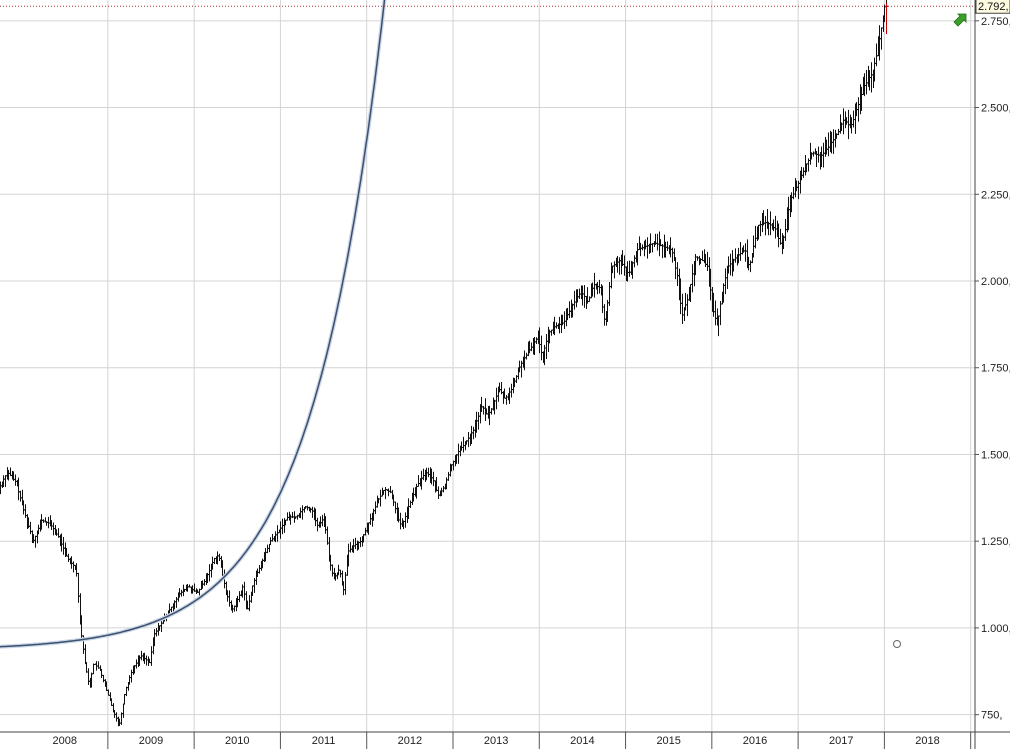 Image resolution: width=1010 pixels, height=754 pixels. Describe the element at coordinates (995, 109) in the screenshot. I see `y-tick-label: 2.500,` at that location.